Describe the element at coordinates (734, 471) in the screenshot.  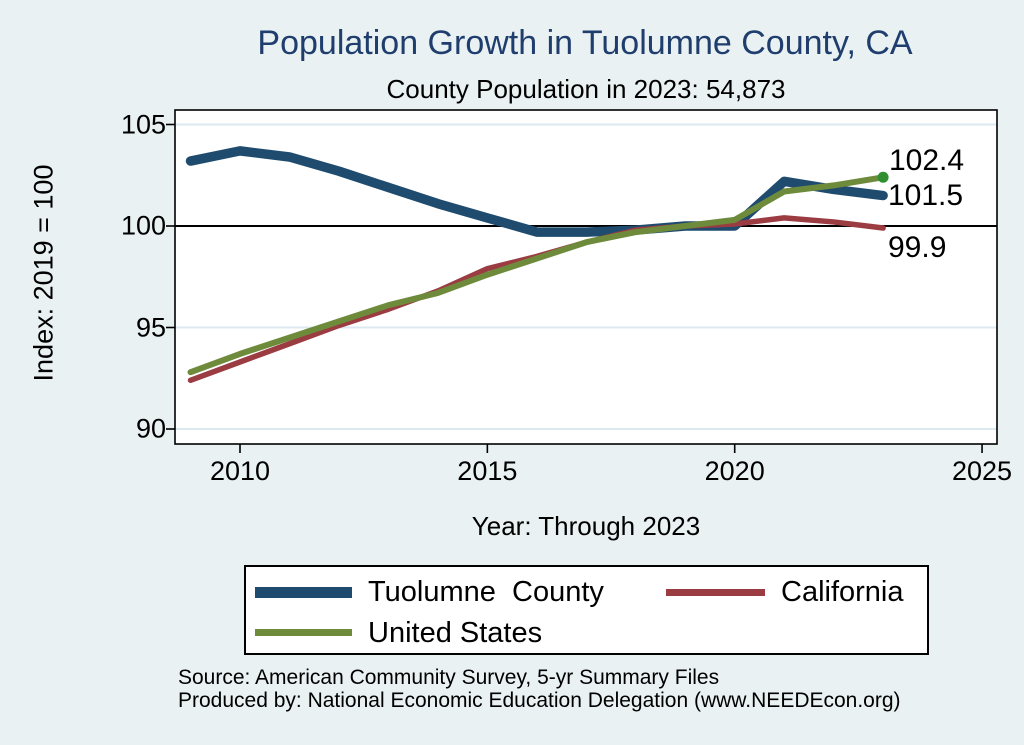
I see `x-tick-label: 2020` at that location.